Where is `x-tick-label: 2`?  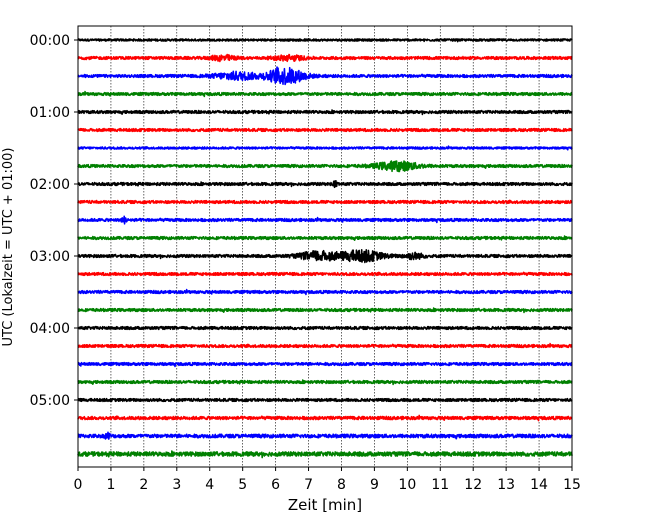
x-tick-label: 2 is located at coordinates (143, 485).